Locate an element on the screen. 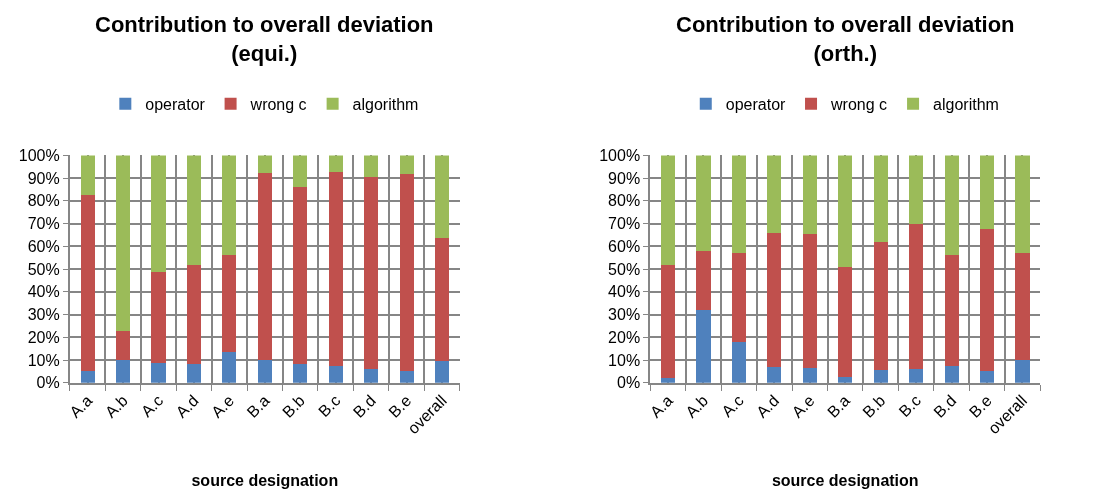 The height and width of the screenshot is (489, 1109). chart-title: Contribution to overall deviation (equi.) is located at coordinates (264, 39).